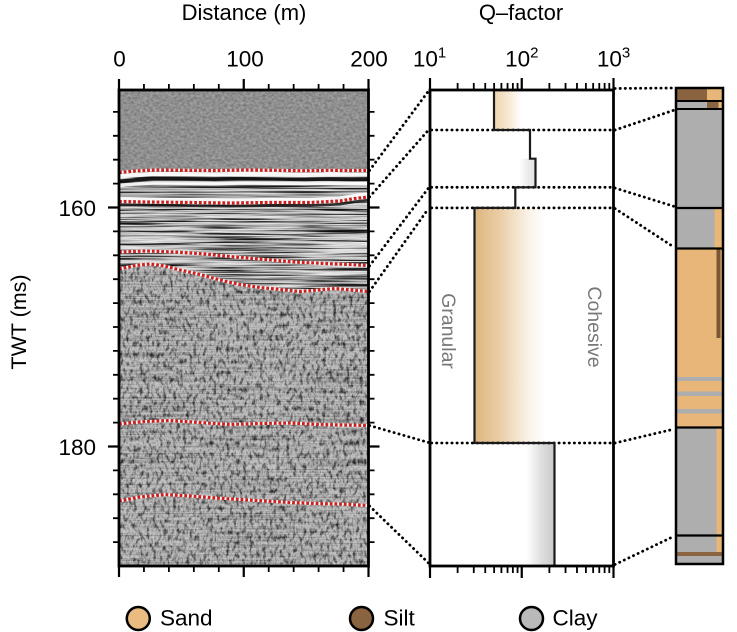 The image size is (737, 632). What do you see at coordinates (19, 321) in the screenshot?
I see `svg-text: TWT (ms)` at bounding box center [19, 321].